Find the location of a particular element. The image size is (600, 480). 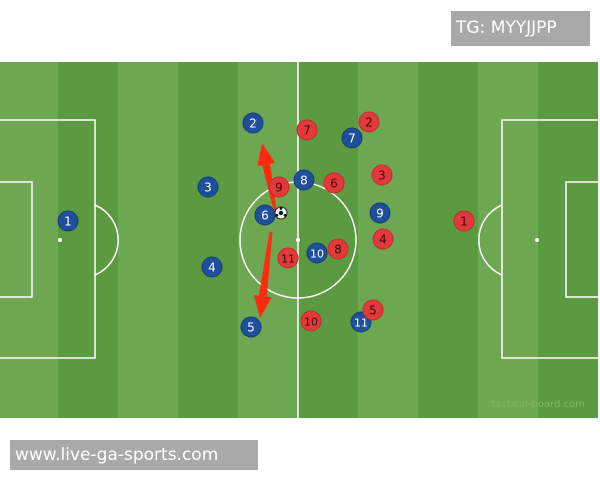

player-red-5: 5 is located at coordinates (373, 310).